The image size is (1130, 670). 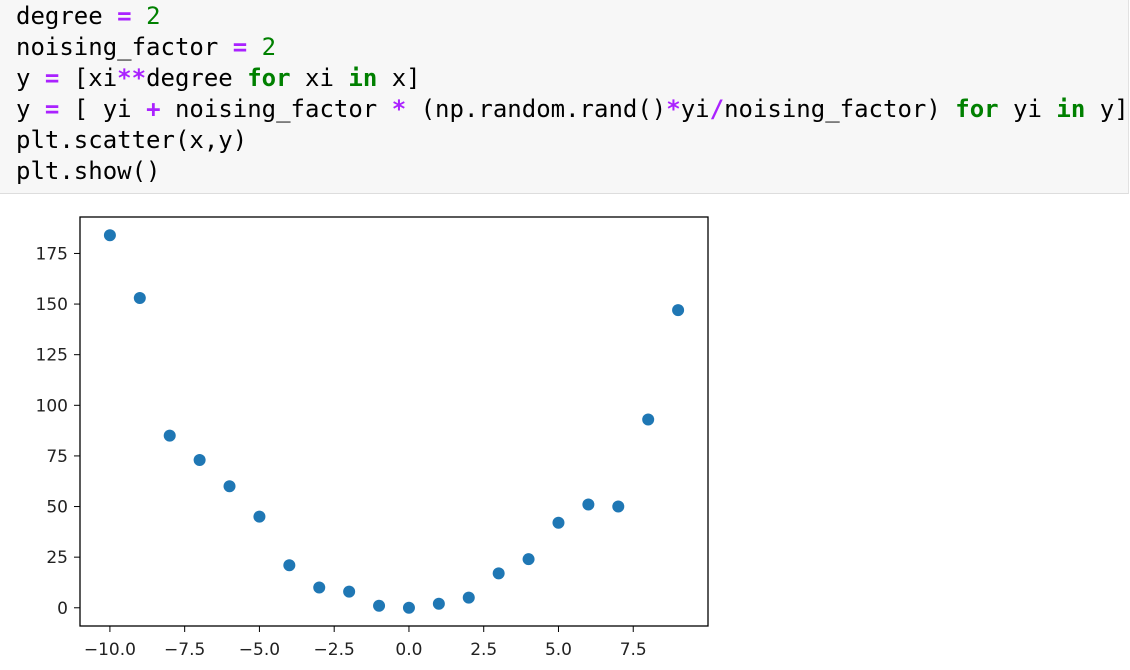 I want to click on y-tick-label: 25, so click(x=57, y=558).